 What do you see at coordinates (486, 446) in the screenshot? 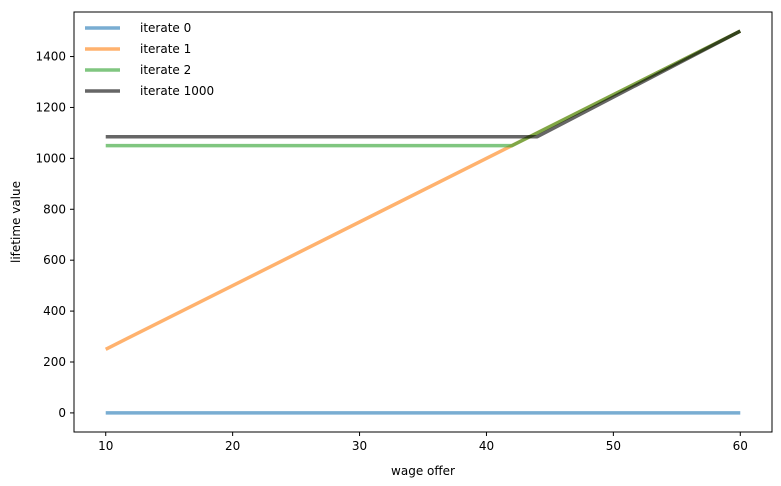
I see `x-tick-label: 40` at bounding box center [486, 446].